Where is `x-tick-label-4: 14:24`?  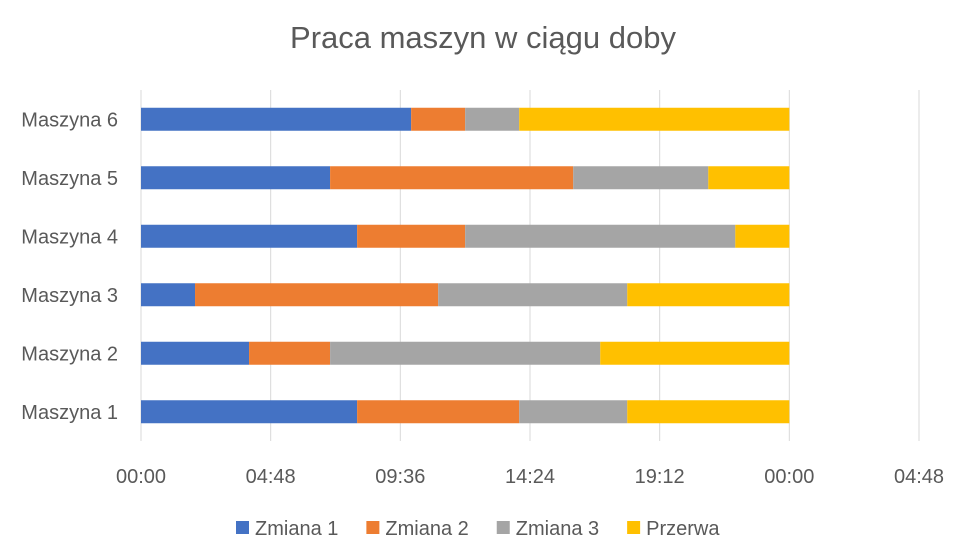 x-tick-label-4: 14:24 is located at coordinates (530, 477).